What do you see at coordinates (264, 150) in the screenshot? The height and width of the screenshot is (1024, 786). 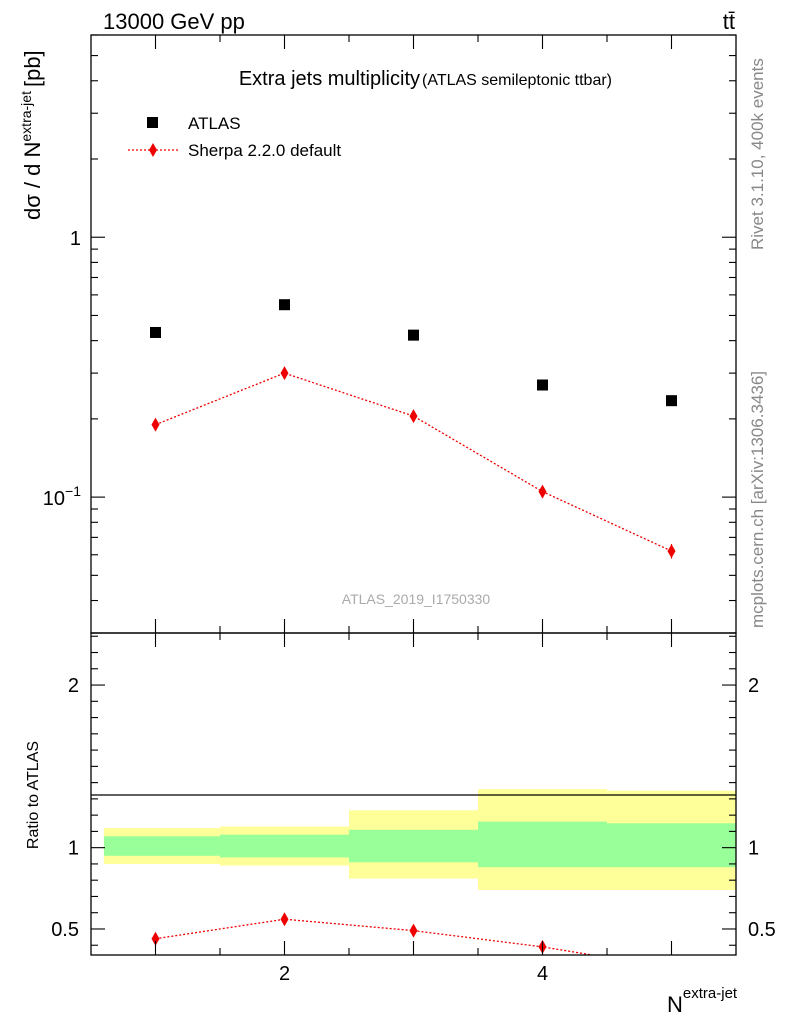 I see `legend-sherpa-label: Sherpa 2.2.0 default` at bounding box center [264, 150].